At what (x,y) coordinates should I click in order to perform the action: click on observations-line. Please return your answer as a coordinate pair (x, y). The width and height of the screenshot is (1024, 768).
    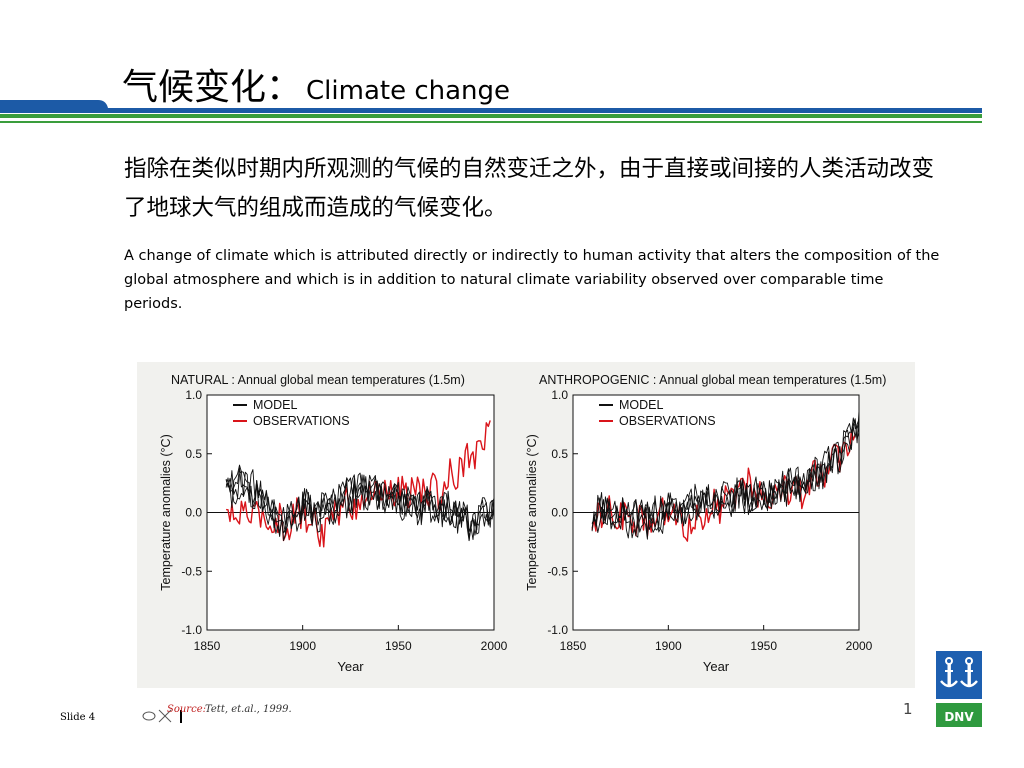
    Looking at the image, I should click on (358, 484).